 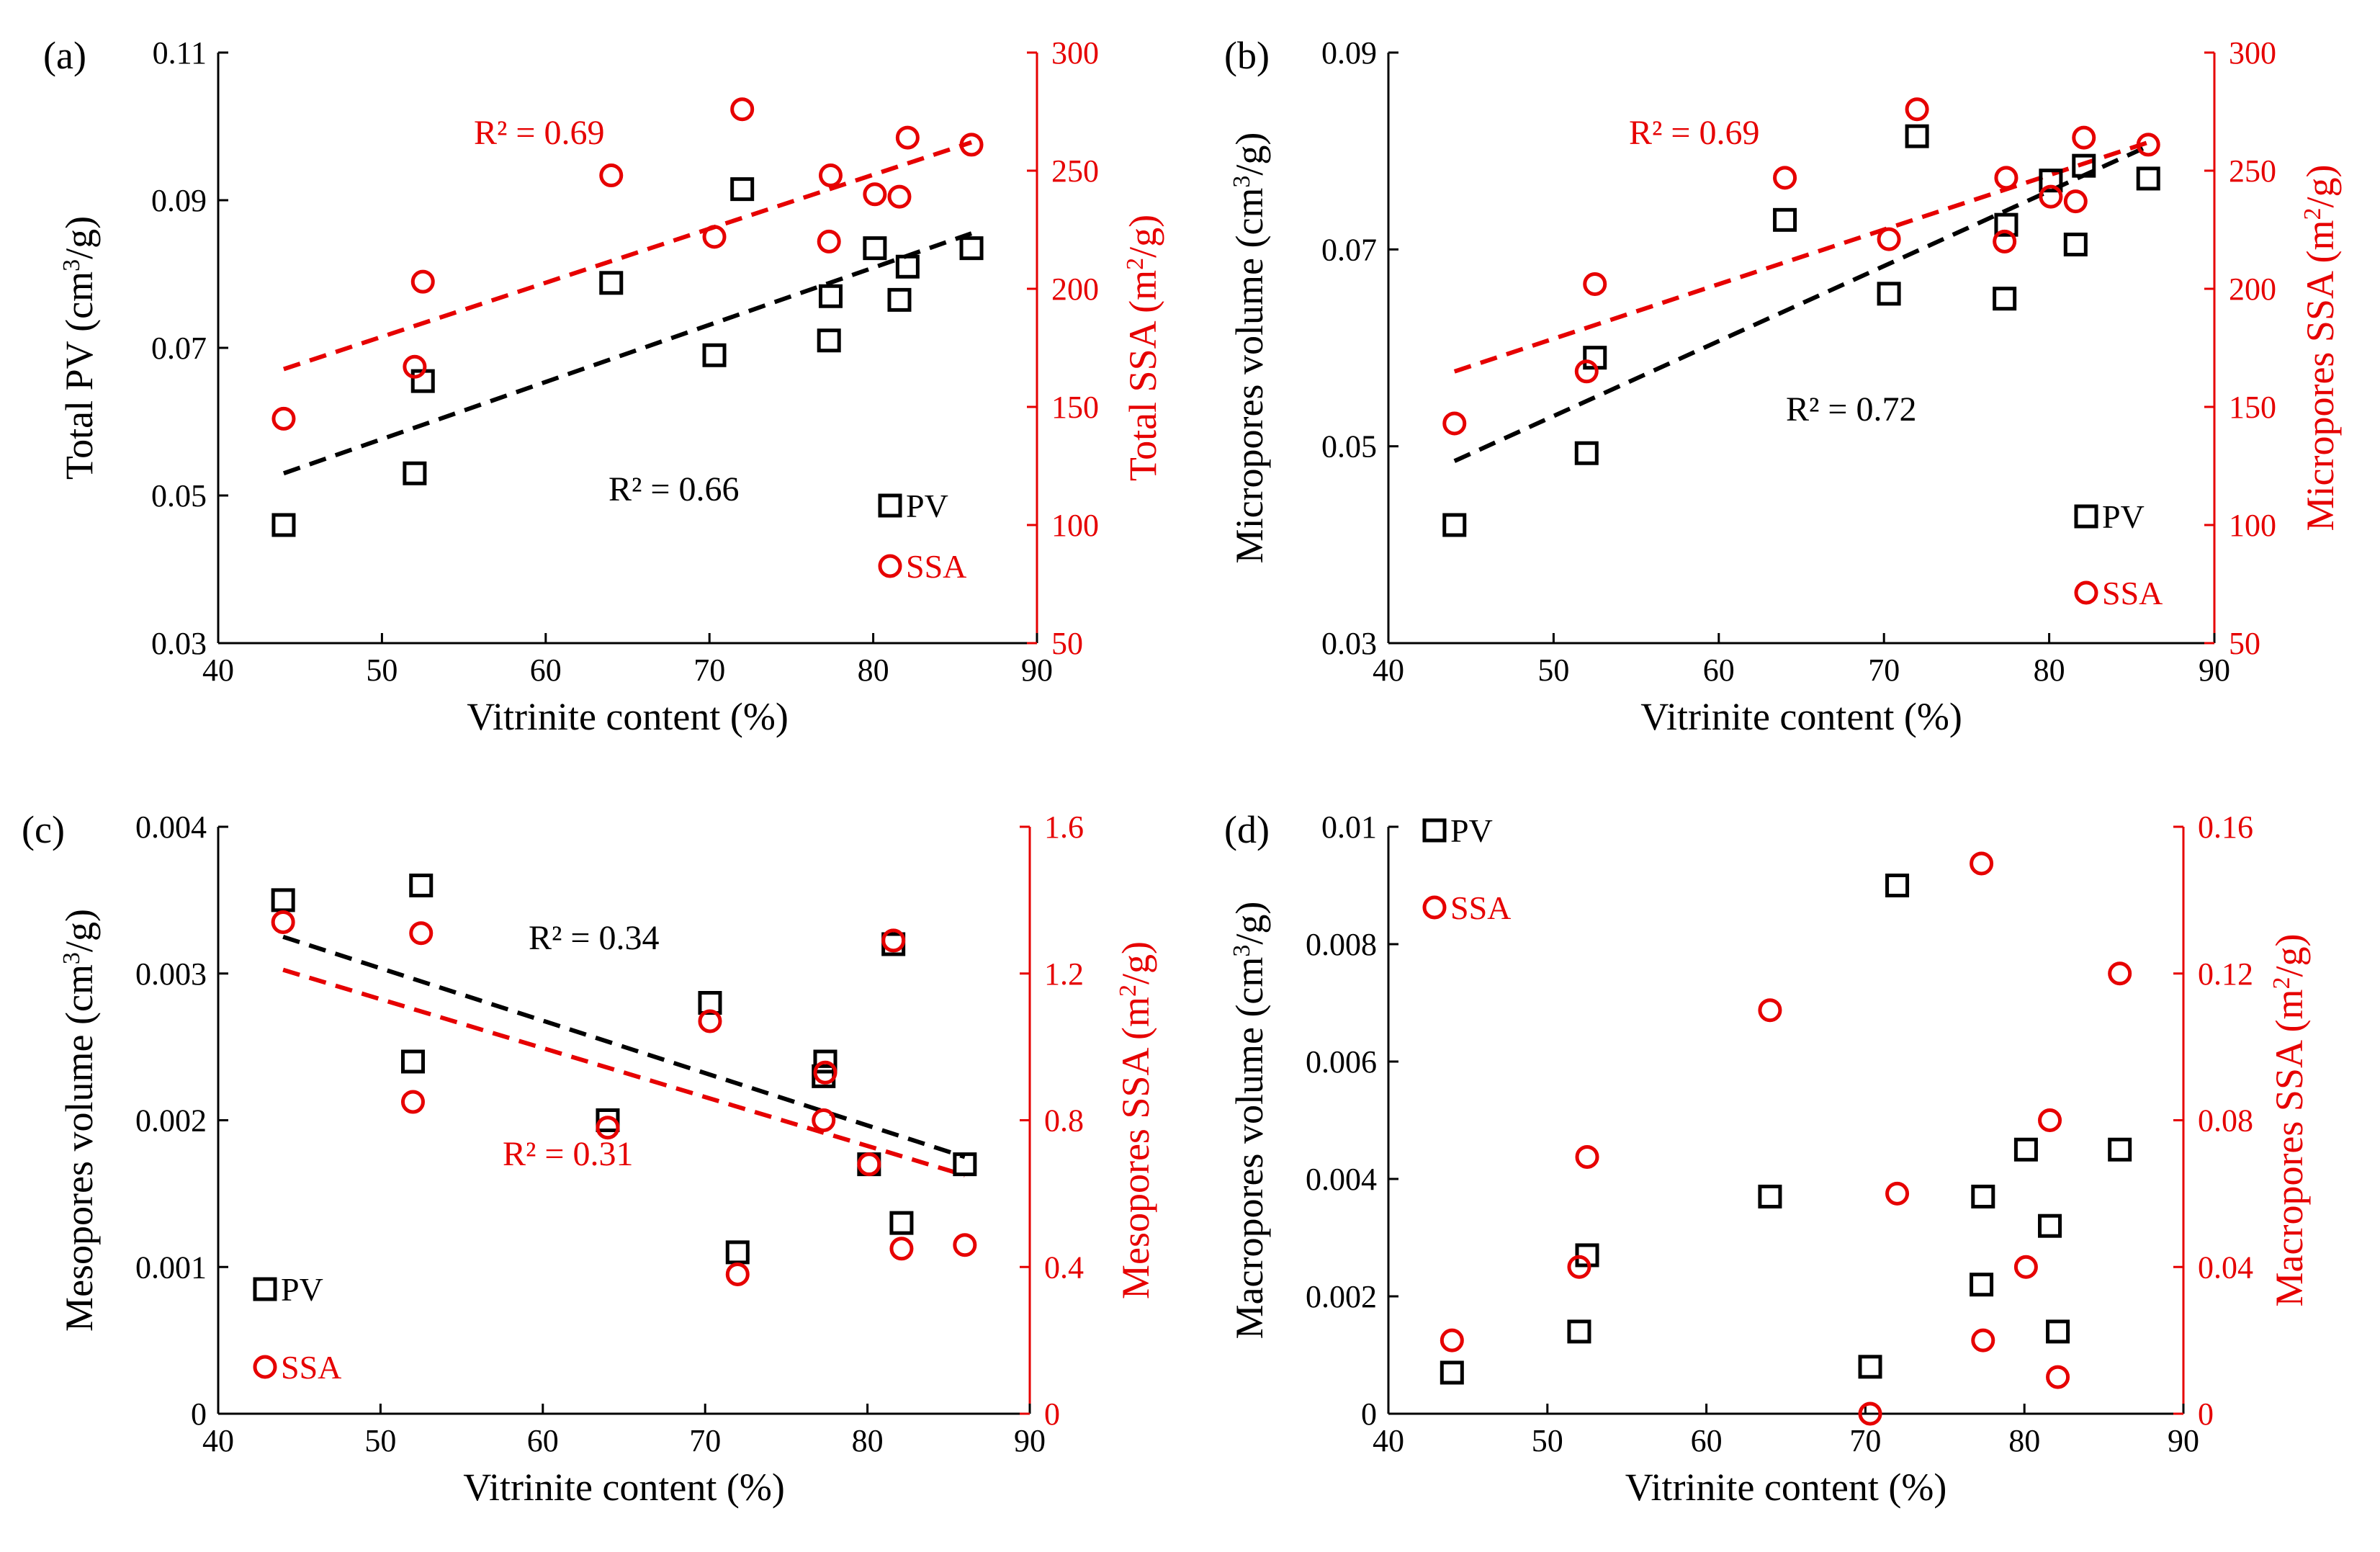 What do you see at coordinates (543, 1440) in the screenshot?
I see `x-tick-label: 60` at bounding box center [543, 1440].